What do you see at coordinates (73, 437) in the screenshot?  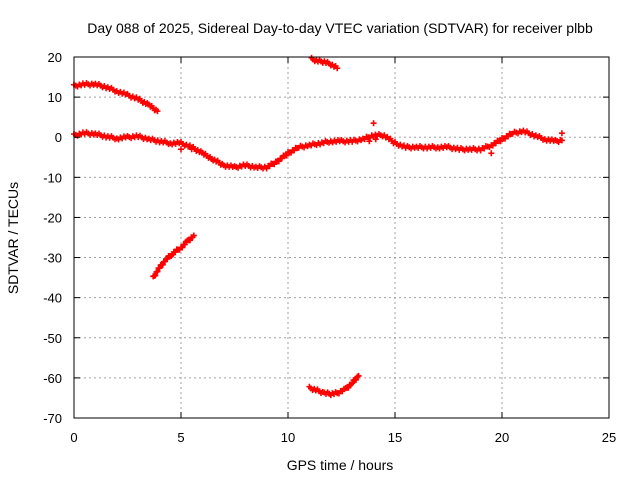 I see `x-tick-label: 0` at bounding box center [73, 437].